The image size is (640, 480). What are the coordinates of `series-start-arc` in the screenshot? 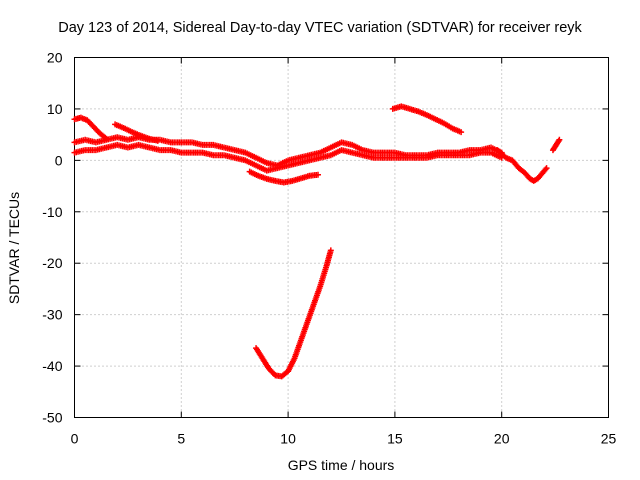 It's located at (90, 128).